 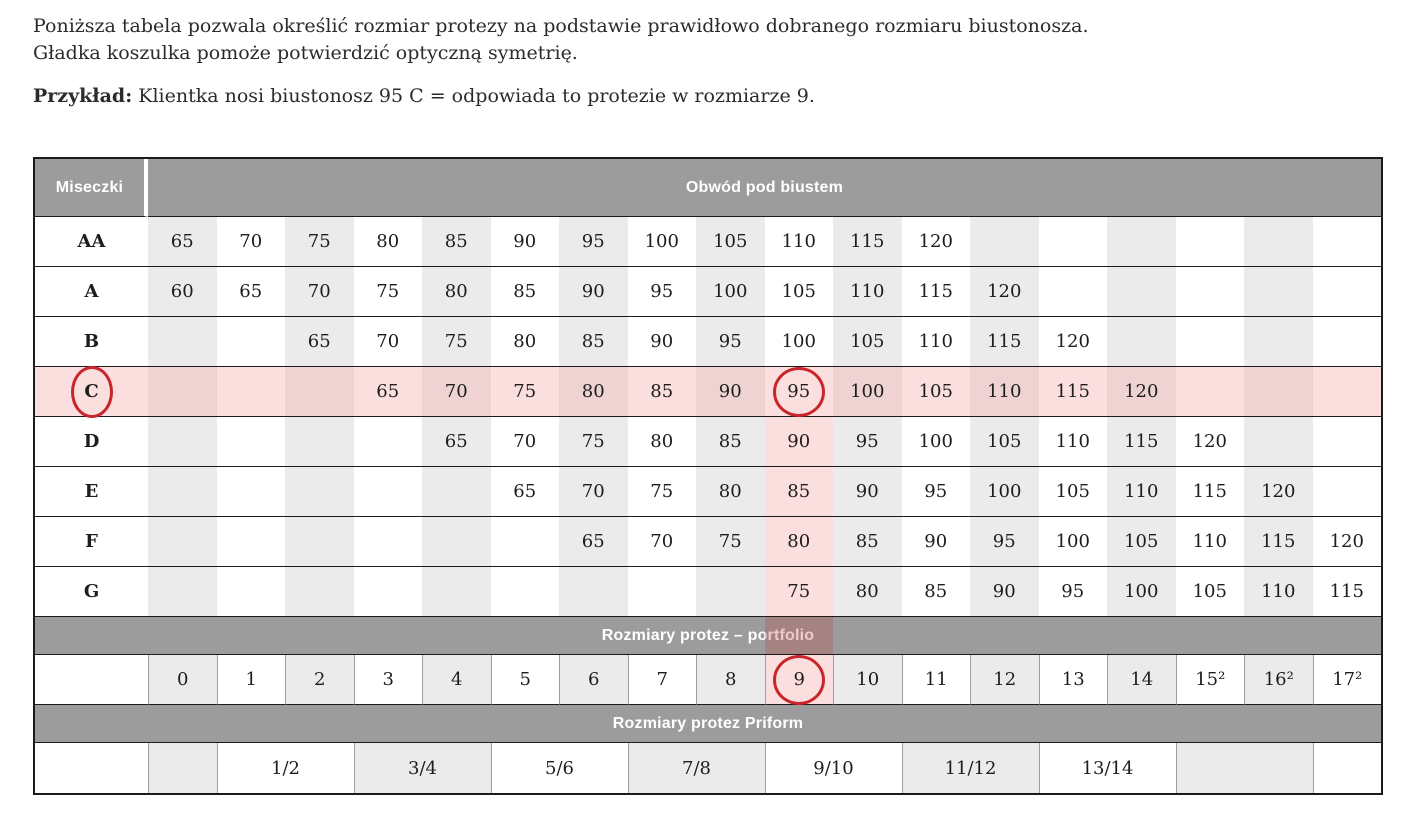 What do you see at coordinates (422, 768) in the screenshot?
I see `priform-size-cell-3/4: 3/4` at bounding box center [422, 768].